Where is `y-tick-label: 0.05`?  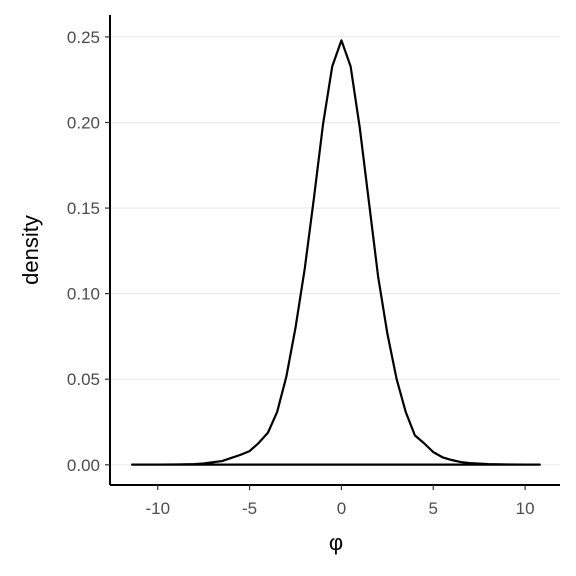
y-tick-label: 0.05 is located at coordinates (83, 379).